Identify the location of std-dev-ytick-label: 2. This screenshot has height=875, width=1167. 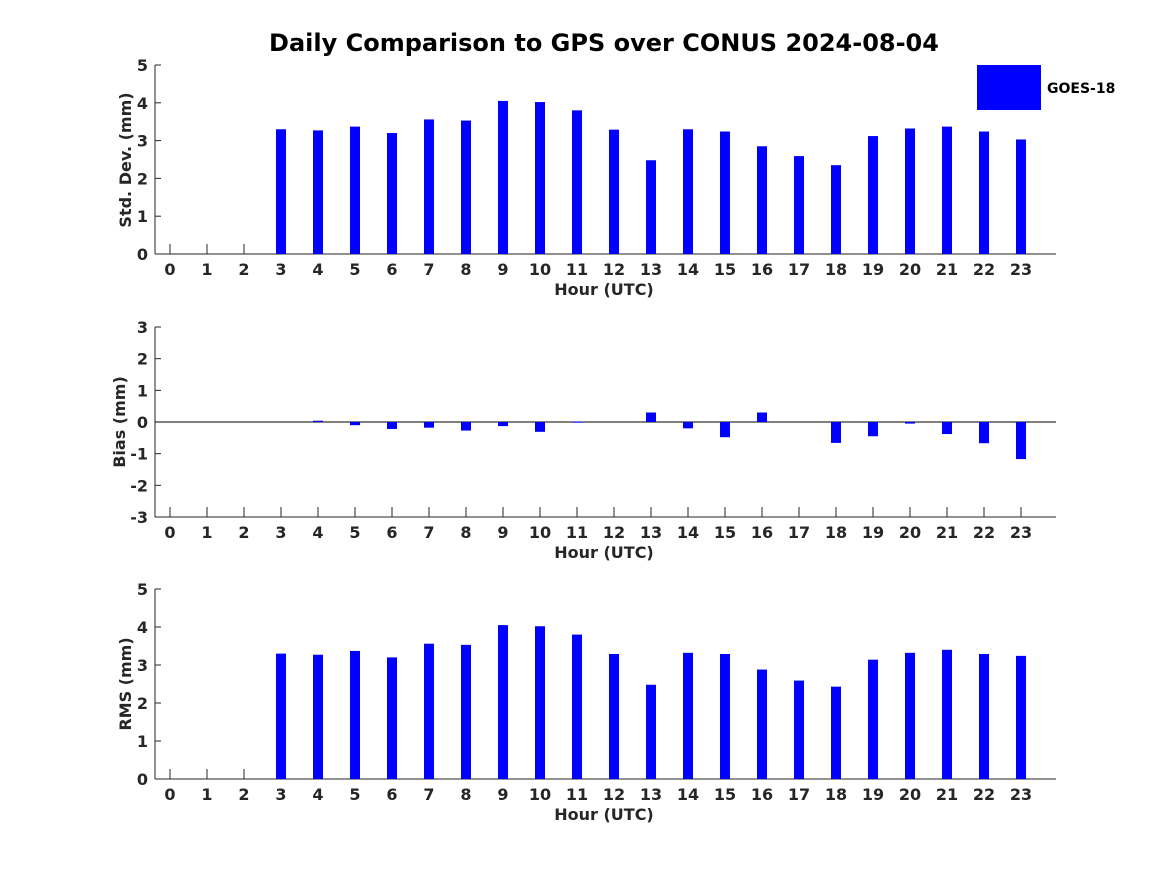
(142, 178).